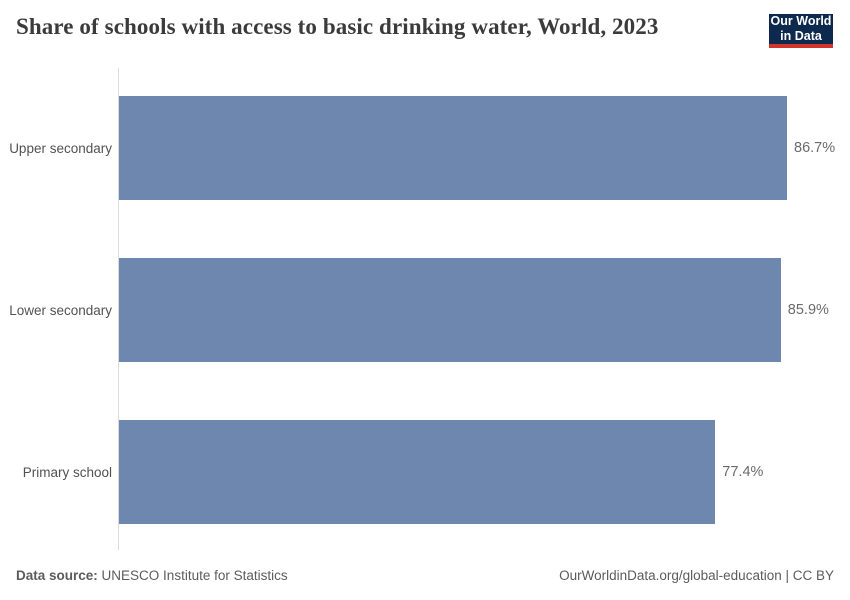 This screenshot has height=600, width=850. Describe the element at coordinates (453, 148) in the screenshot. I see `bar-upper-secondary` at that location.